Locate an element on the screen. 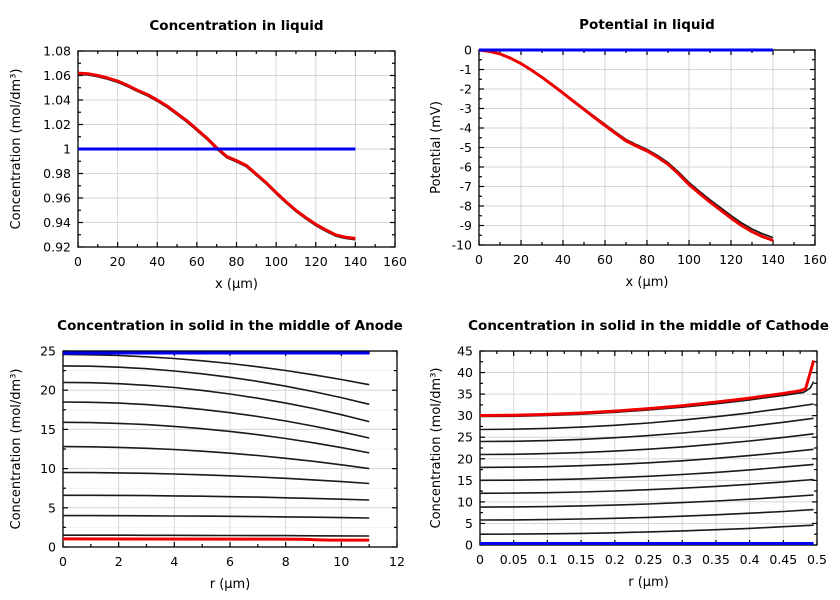 This screenshot has width=840, height=600. y-tick-label: 10 is located at coordinates (465, 501).